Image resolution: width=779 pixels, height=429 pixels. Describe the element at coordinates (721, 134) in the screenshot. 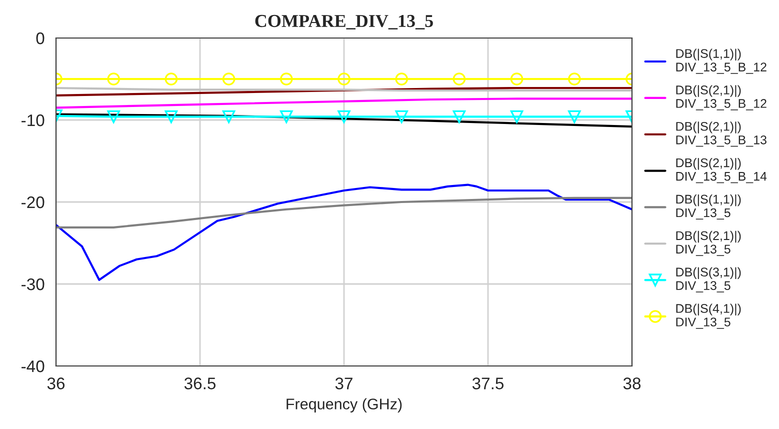

I see `legend-label: DB(|S(2,1)|) DIV_13_5_B_13` at that location.